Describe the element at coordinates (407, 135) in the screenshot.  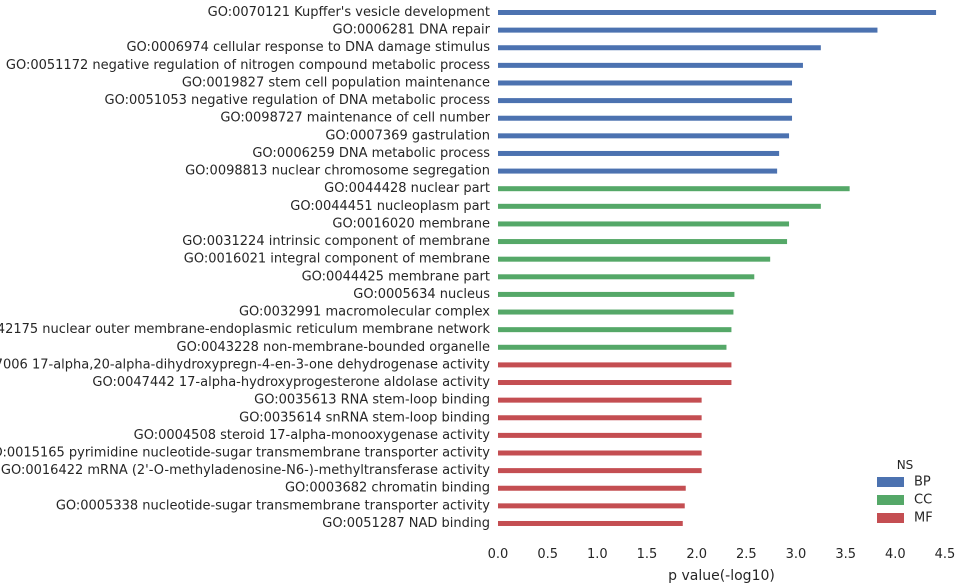
I see `category-label: GO:0007369 gastrulation` at that location.